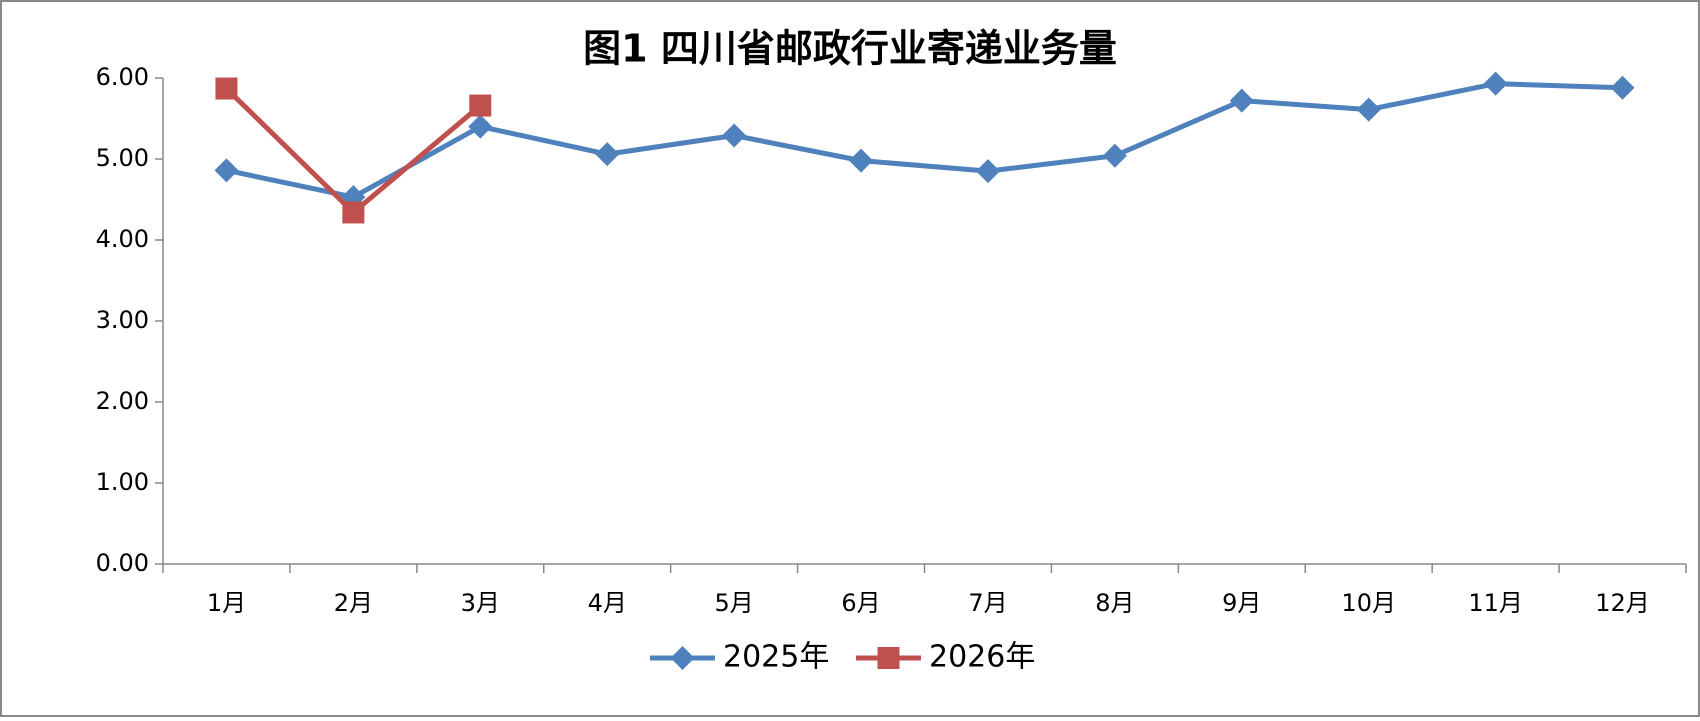 The height and width of the screenshot is (721, 1700). I want to click on series-line, so click(924, 140).